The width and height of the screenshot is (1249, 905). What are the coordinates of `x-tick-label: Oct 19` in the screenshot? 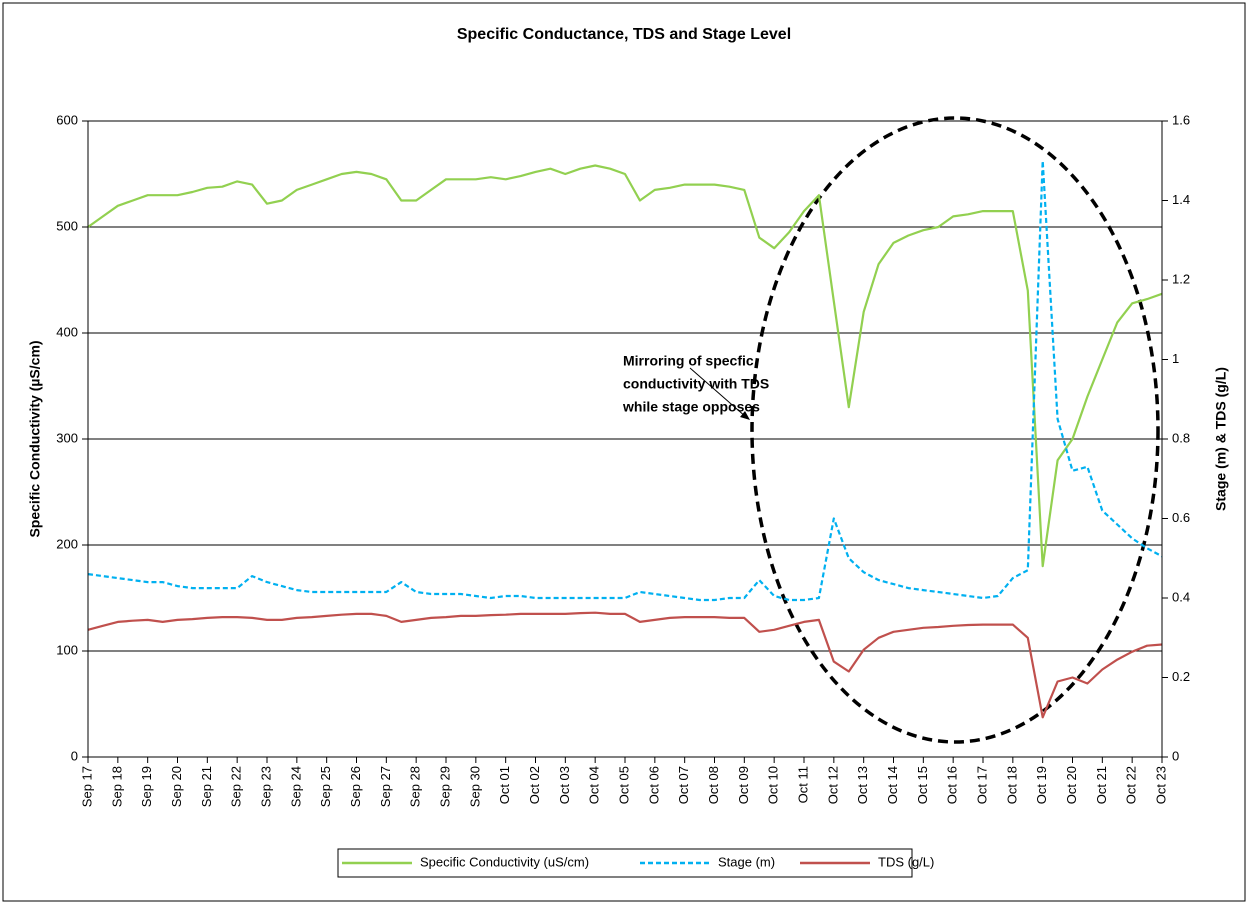 It's located at (1041, 785).